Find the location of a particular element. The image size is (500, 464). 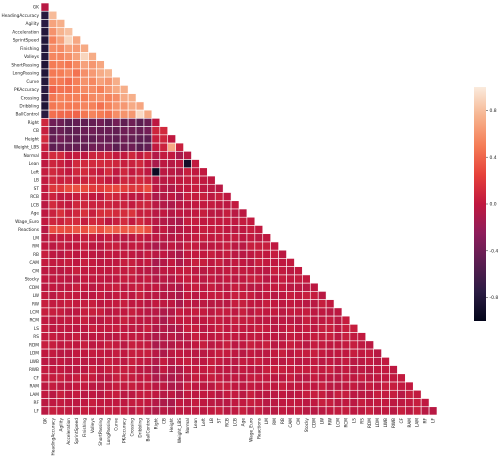

colorbar-gradient is located at coordinates (480, 204).